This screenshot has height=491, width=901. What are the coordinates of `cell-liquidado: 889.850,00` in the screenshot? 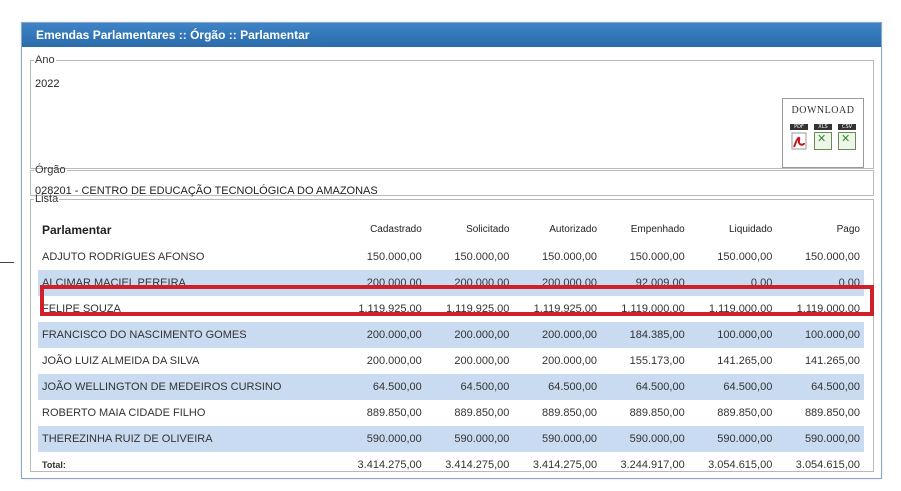 It's located at (745, 413).